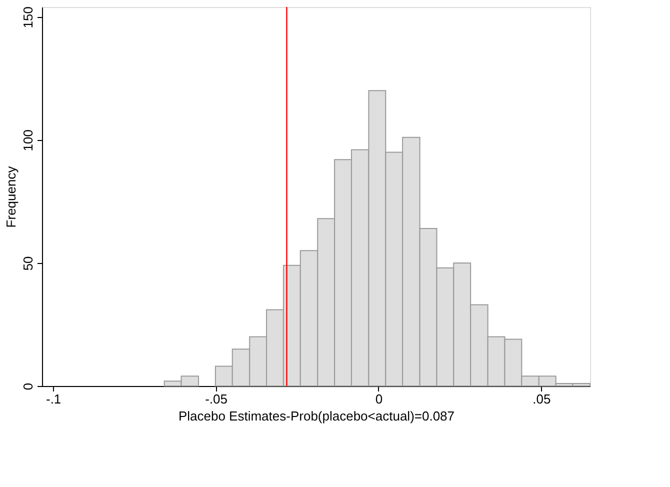  What do you see at coordinates (11, 197) in the screenshot?
I see `y-axis-title: Frequency` at bounding box center [11, 197].